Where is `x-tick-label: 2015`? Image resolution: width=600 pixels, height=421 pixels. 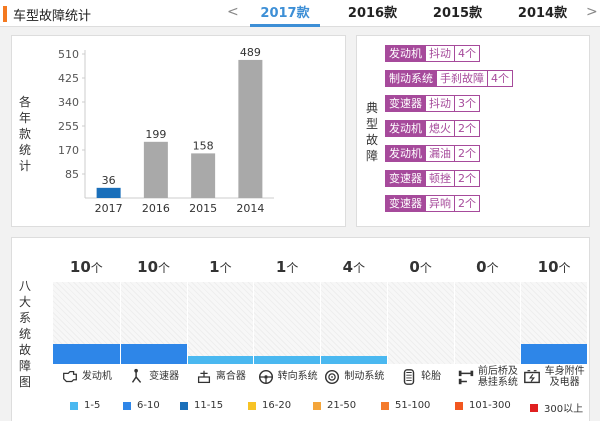 x-tick-label: 2015 is located at coordinates (203, 208).